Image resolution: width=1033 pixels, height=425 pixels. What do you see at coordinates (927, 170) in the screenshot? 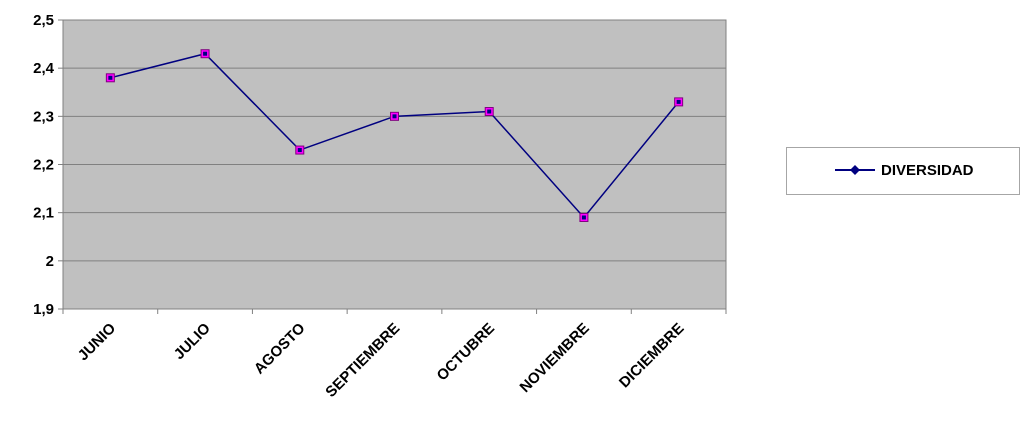
I see `legend-label: DIVERSIDAD` at bounding box center [927, 170].